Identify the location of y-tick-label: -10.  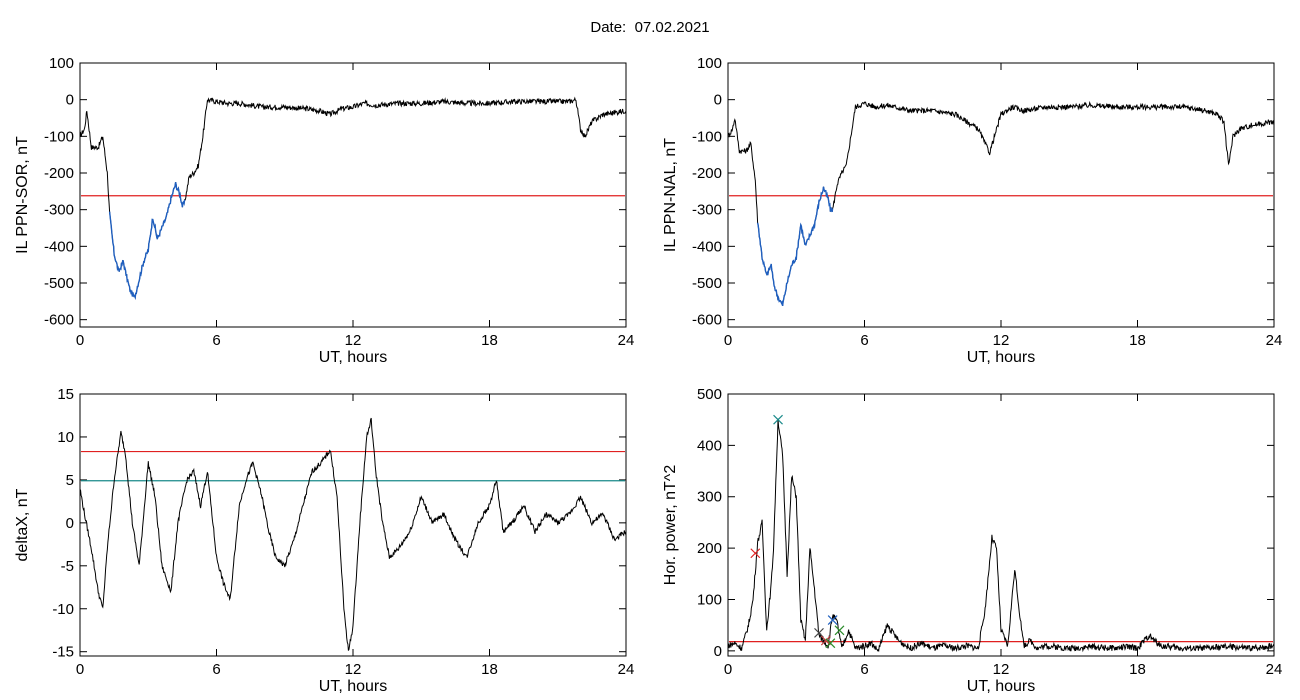
(63, 609).